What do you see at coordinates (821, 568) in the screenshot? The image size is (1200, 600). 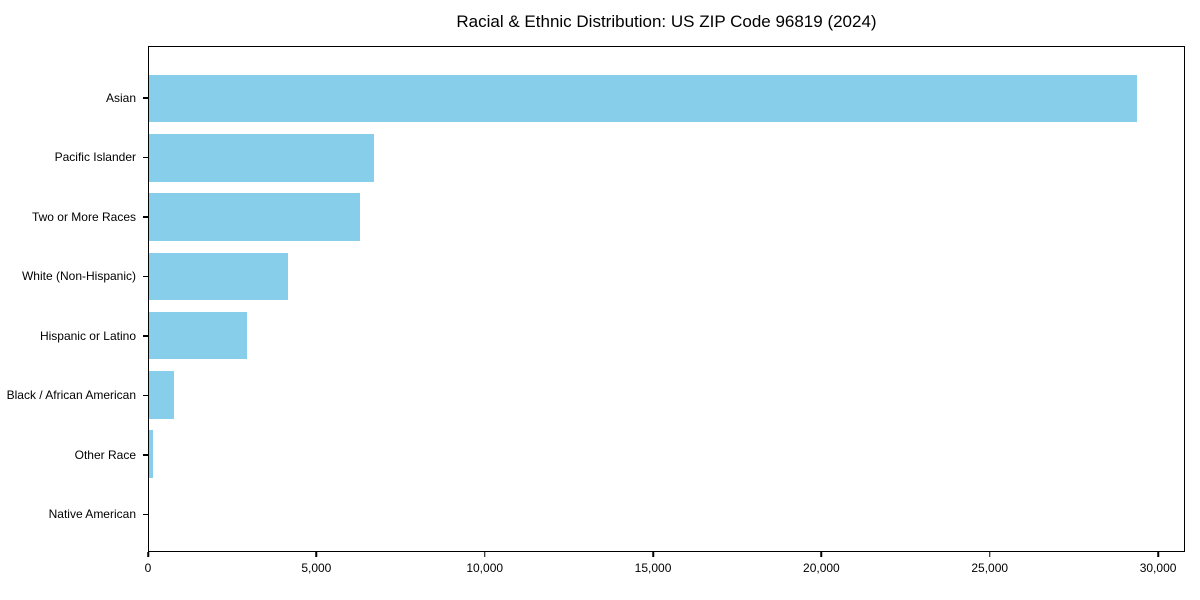 I see `x-tick-label: 20,000` at bounding box center [821, 568].